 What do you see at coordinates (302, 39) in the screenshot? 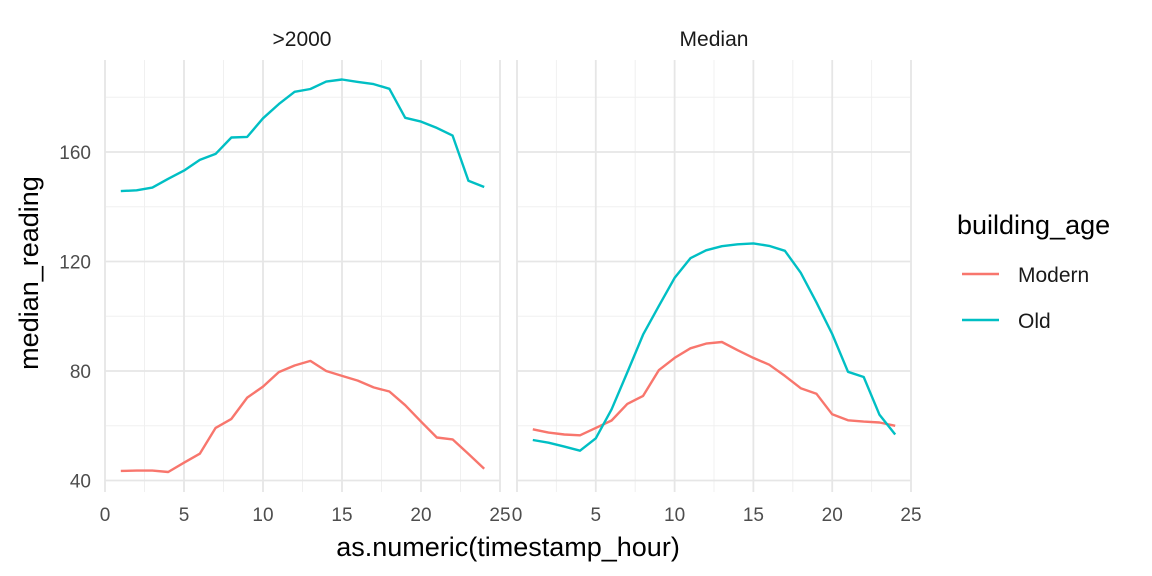
I see `panel-title-left: >2000` at bounding box center [302, 39].